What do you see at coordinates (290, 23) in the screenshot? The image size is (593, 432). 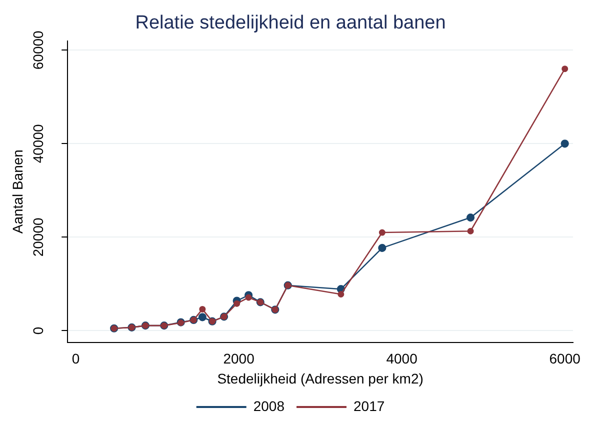 I see `chart-title: Relatie stedelijkheid en aantal banen` at bounding box center [290, 23].